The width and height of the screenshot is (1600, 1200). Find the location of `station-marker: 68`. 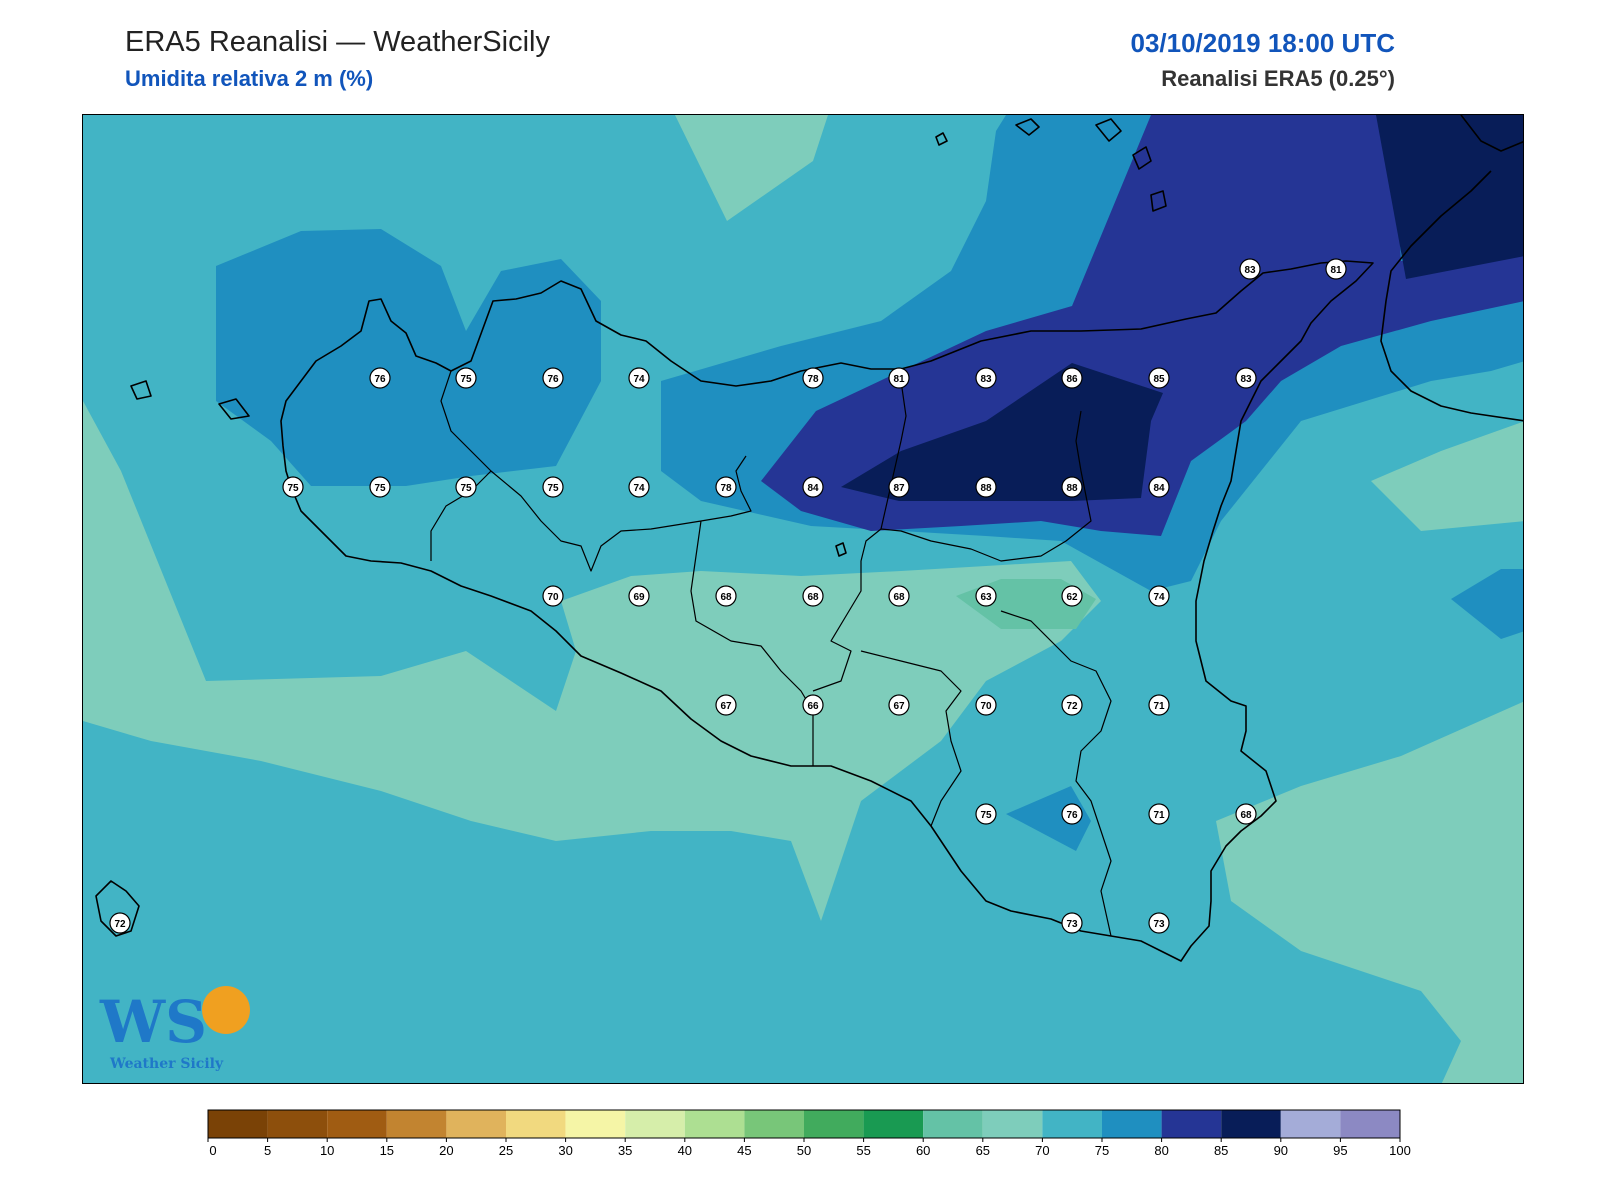

station-marker: 68 is located at coordinates (899, 596).